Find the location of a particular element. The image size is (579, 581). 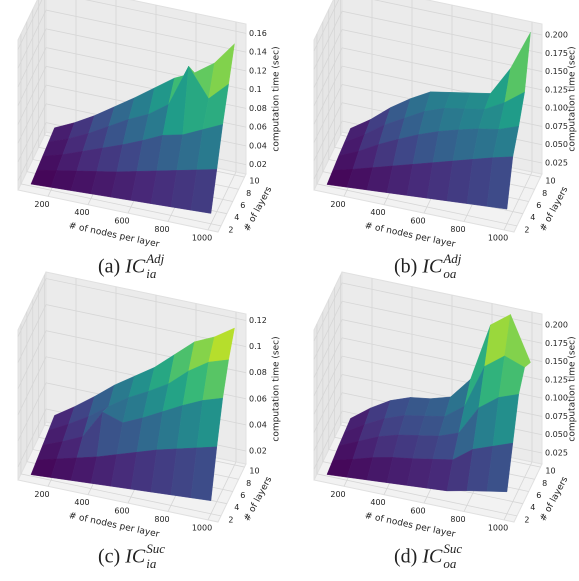

caption-label: (a) is located at coordinates (109, 267).